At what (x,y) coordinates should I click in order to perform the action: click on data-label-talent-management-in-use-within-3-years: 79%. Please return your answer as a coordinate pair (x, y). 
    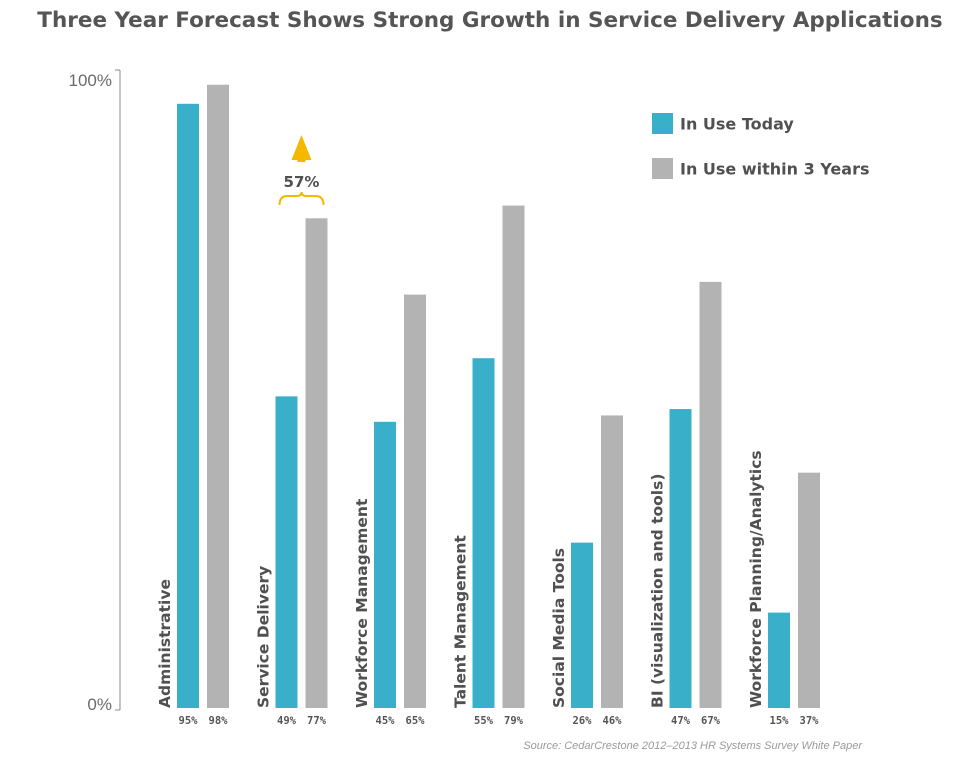
    Looking at the image, I should click on (514, 721).